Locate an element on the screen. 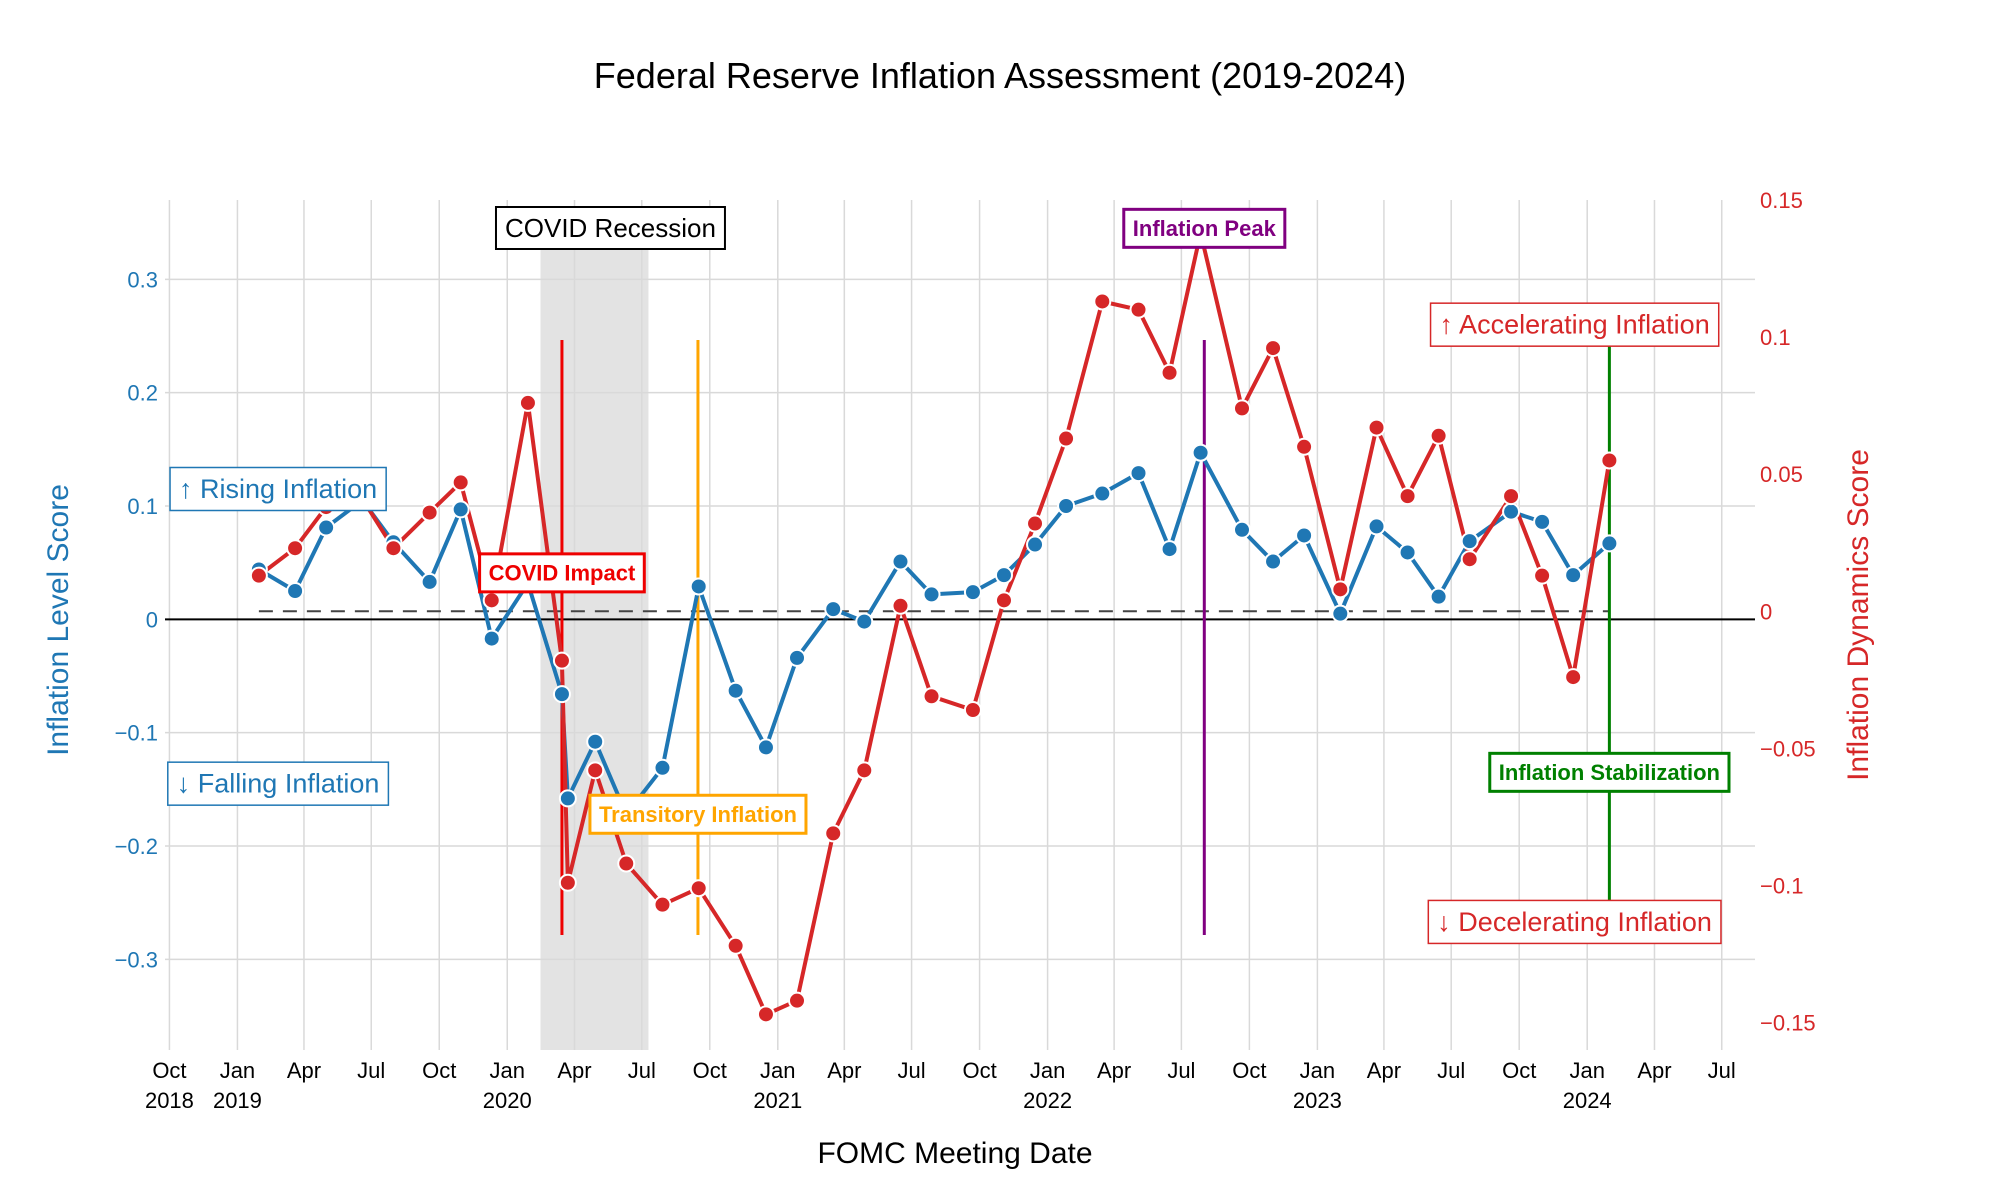 The image size is (2000, 1200). direction-annotation-text: ↑ Accelerating Inflation is located at coordinates (1575, 325).